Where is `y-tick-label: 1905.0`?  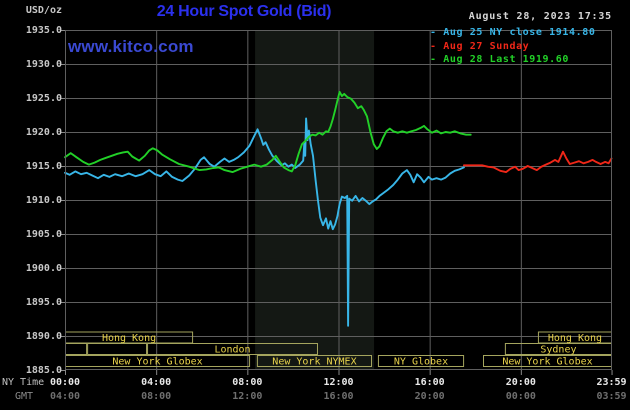 y-tick-label: 1905.0 is located at coordinates (43, 234).